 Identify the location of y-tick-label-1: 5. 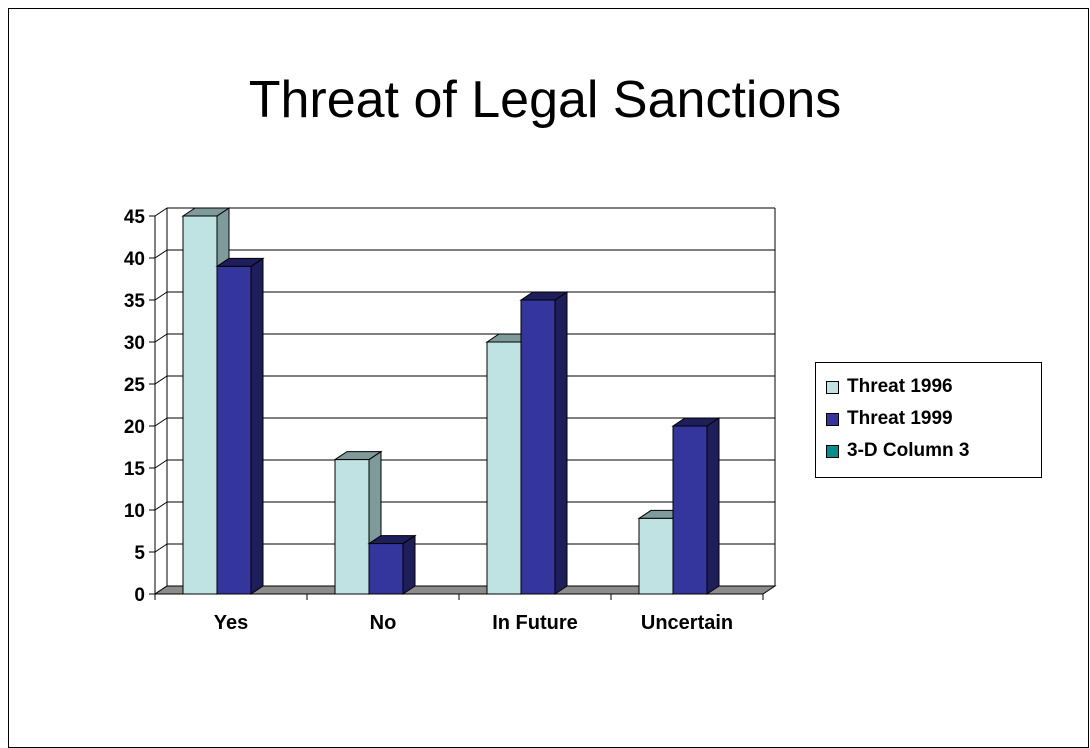
(139, 553).